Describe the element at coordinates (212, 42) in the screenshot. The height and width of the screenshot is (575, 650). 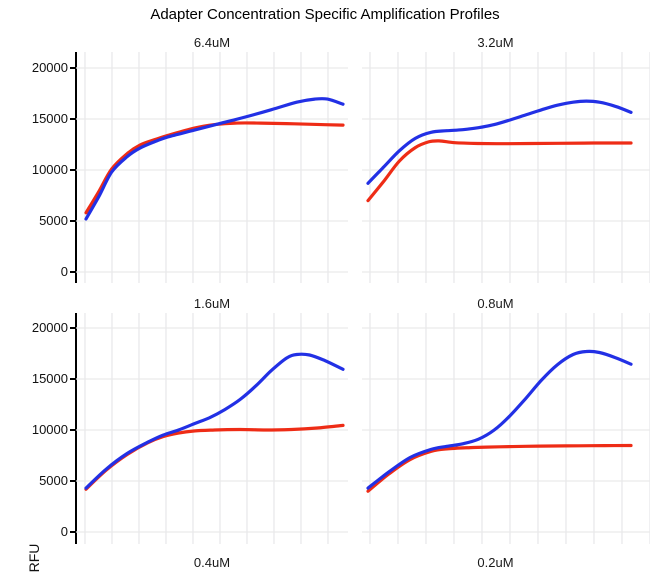
I see `facet-title-6-4um: 6.4uM` at that location.